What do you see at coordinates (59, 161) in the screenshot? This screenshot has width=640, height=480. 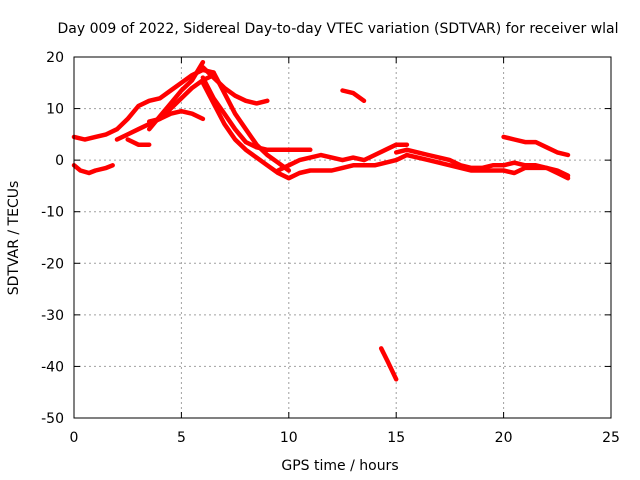 I see `y-tick-label: 0` at bounding box center [59, 161].